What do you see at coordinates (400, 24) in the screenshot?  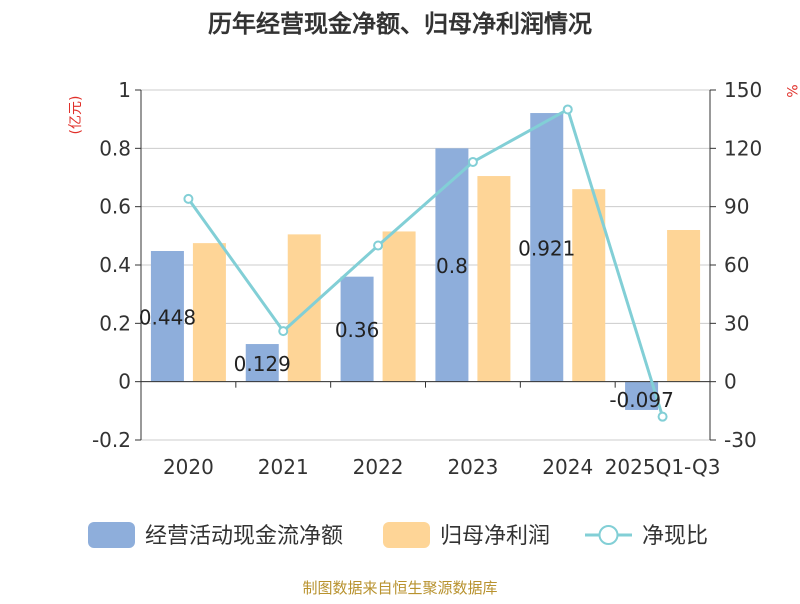 I see `chart-title: 历年经营现金净额、归母净利润情况` at bounding box center [400, 24].